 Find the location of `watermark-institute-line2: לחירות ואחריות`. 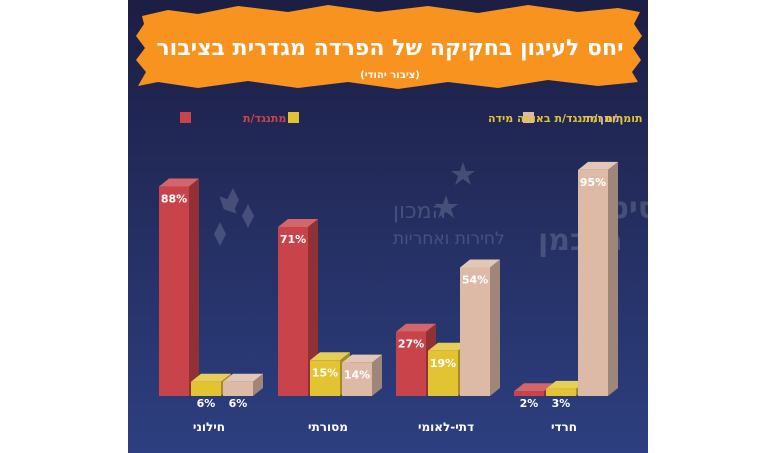

watermark-institute-line2: לחירות ואחריות is located at coordinates (449, 239).